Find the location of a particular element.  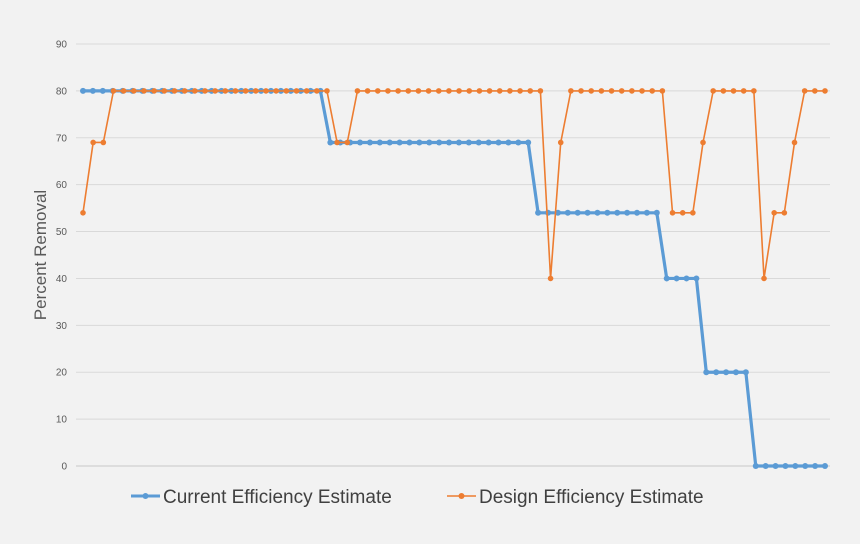

y-tick-label: 30 is located at coordinates (62, 326).